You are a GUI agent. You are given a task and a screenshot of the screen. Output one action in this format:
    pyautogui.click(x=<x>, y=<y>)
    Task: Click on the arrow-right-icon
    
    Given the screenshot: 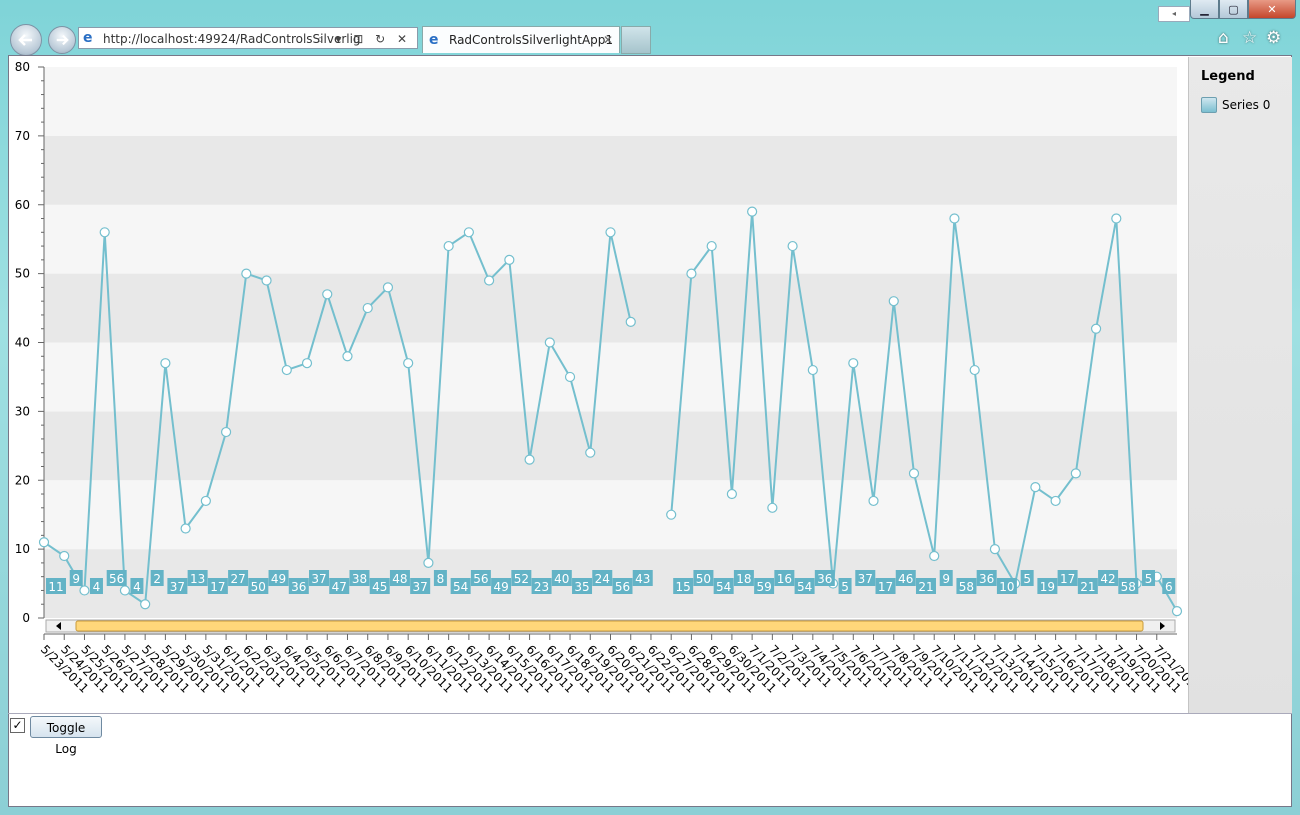 What is the action you would take?
    pyautogui.click(x=62, y=40)
    